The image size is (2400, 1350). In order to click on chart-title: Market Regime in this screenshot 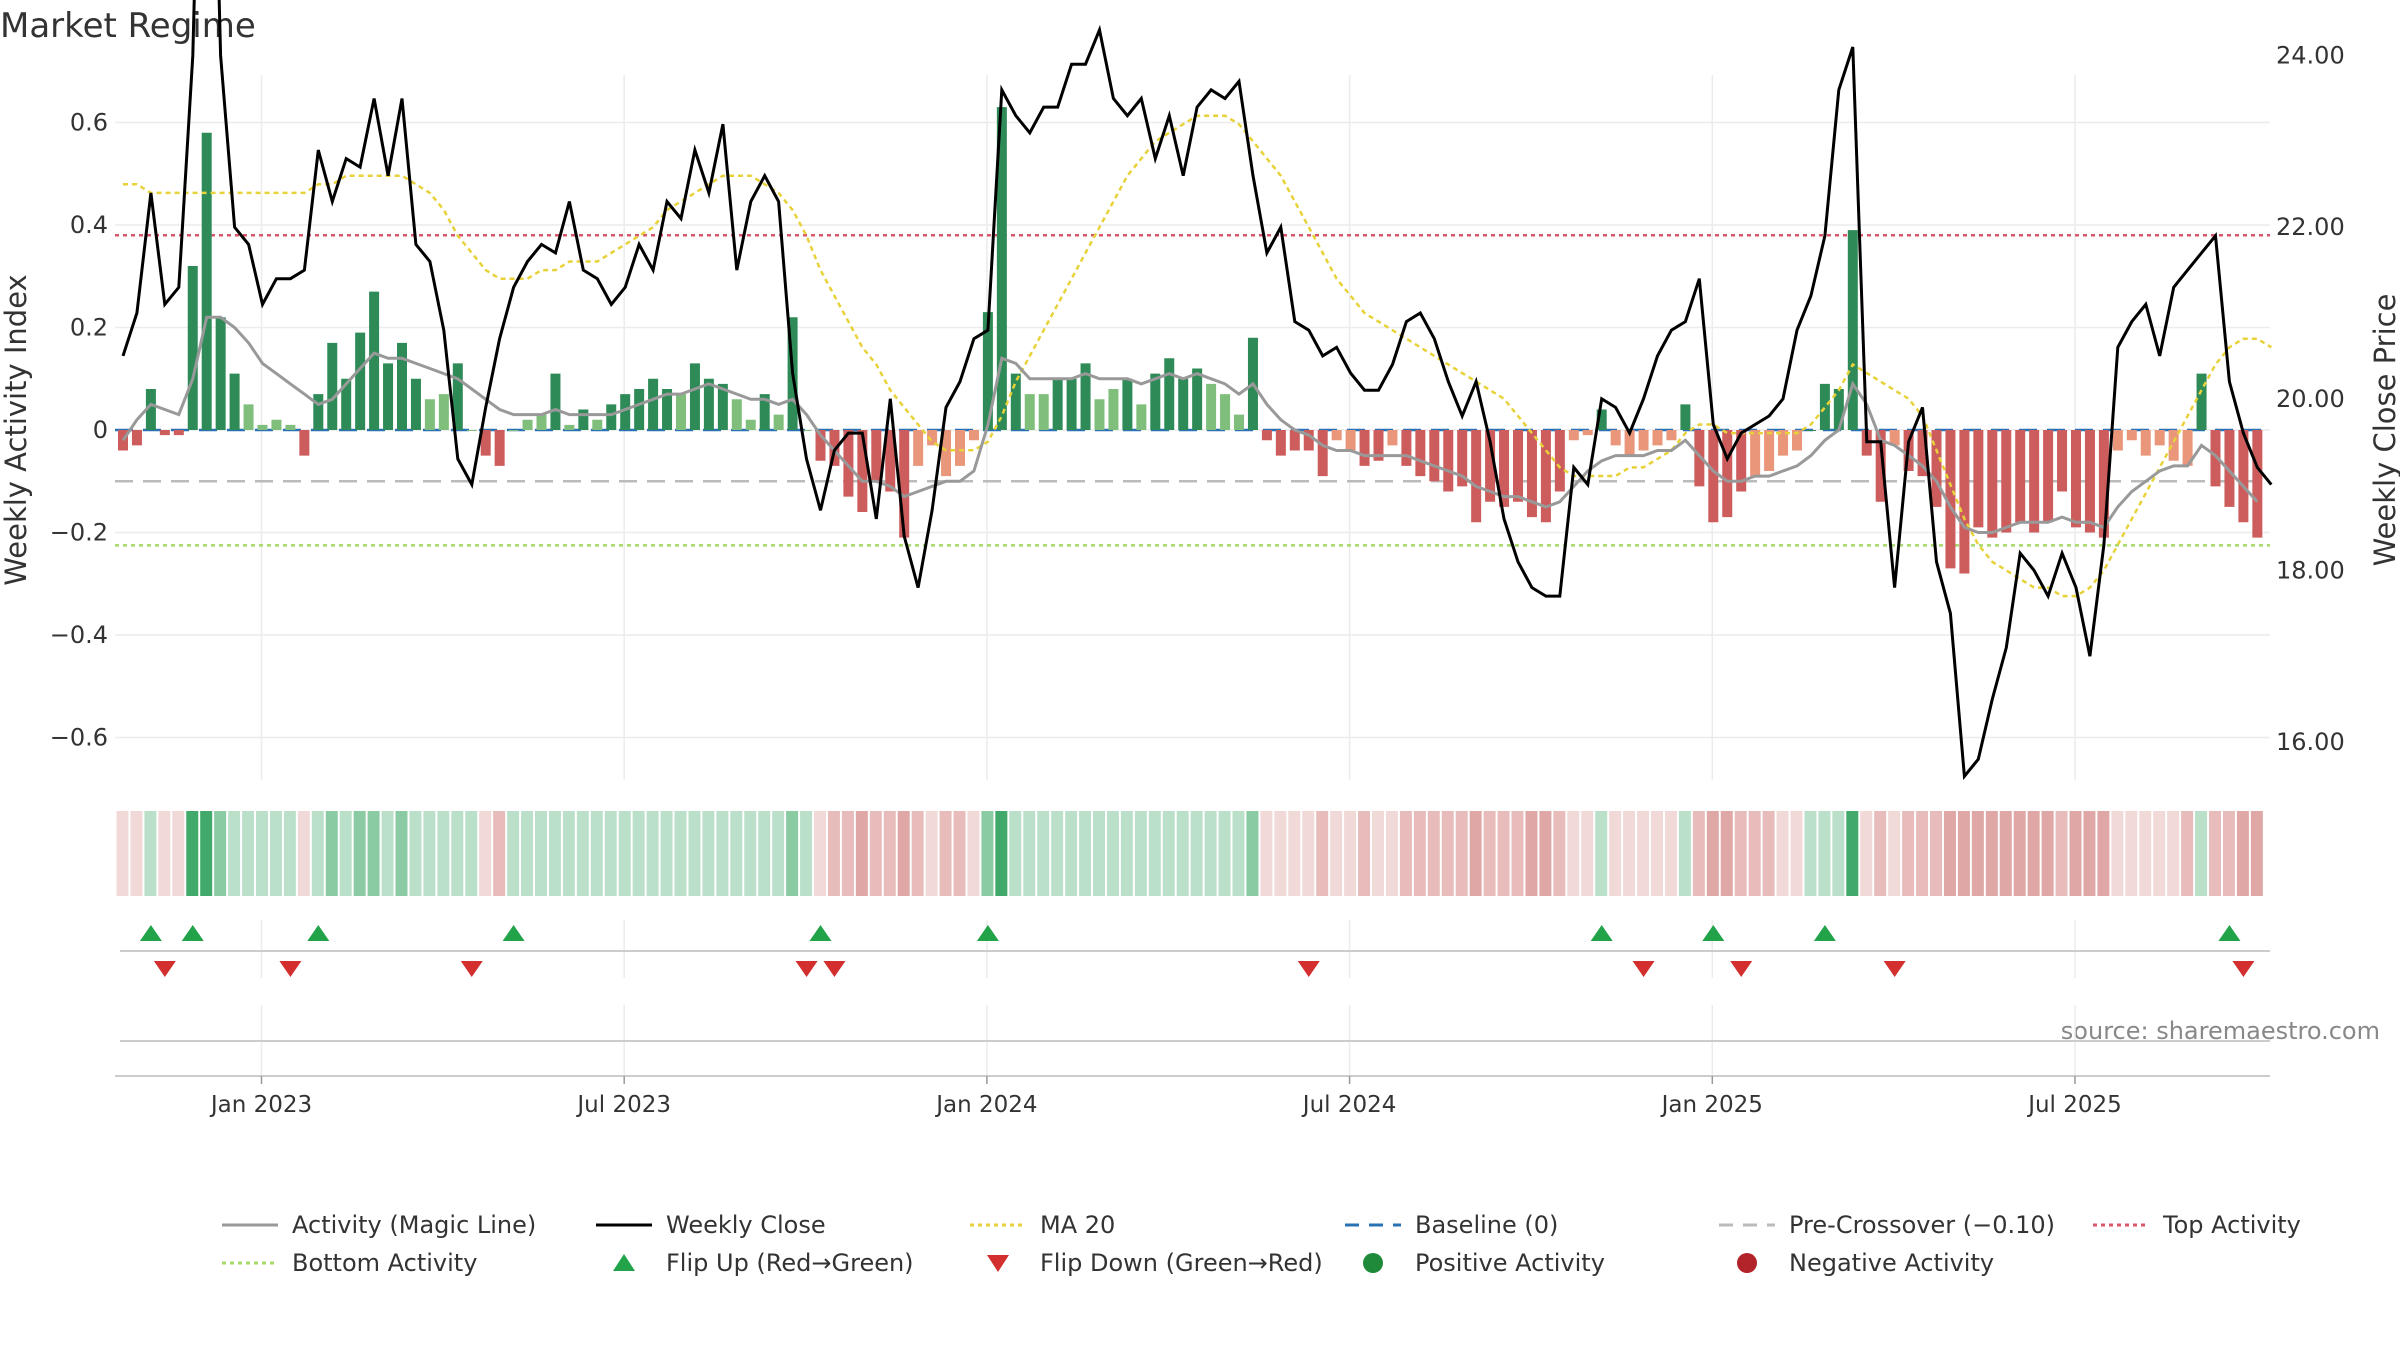, I will do `click(128, 26)`.